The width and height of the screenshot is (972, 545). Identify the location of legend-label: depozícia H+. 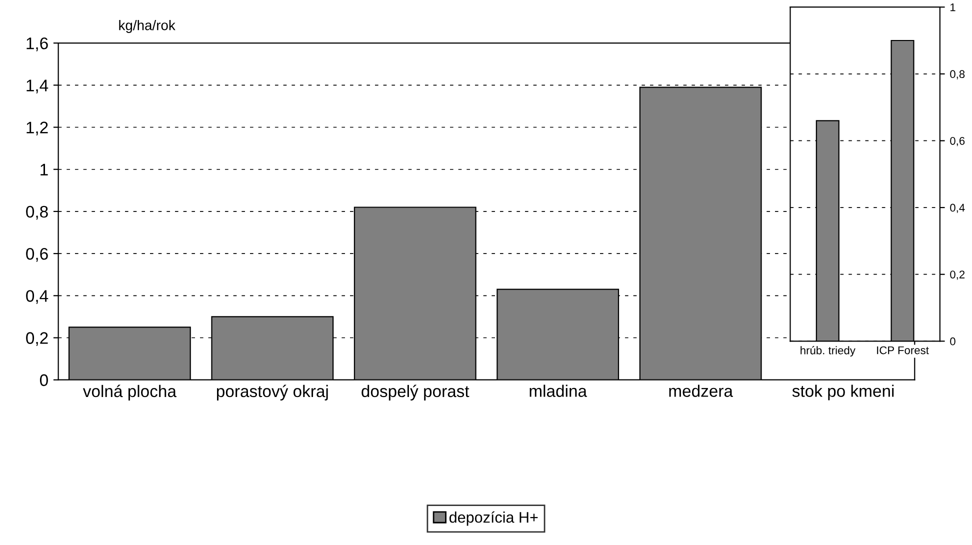
(493, 518).